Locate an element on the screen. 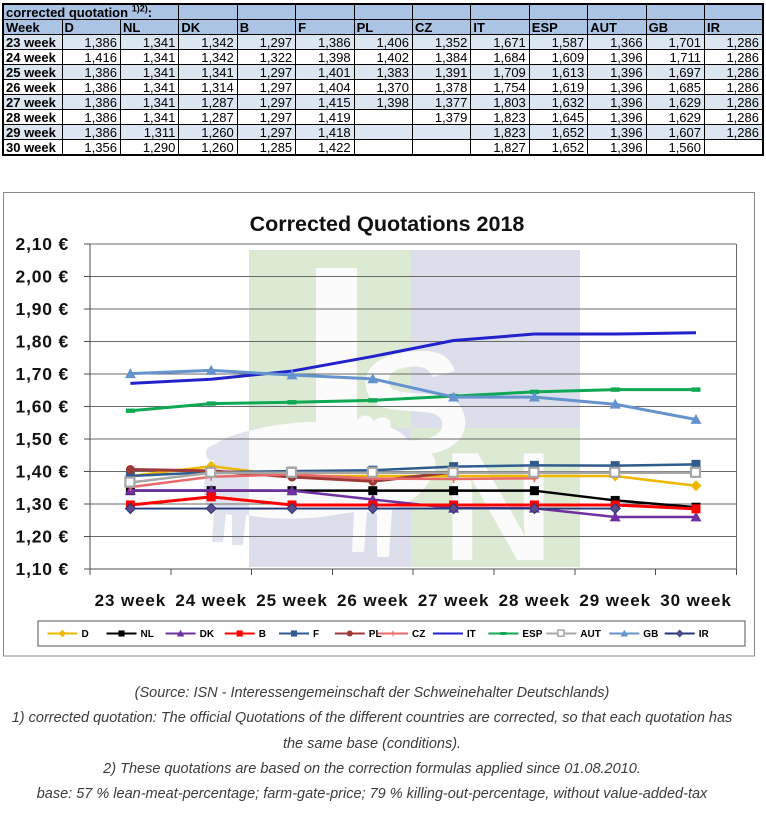  svg-text: 29 week is located at coordinates (615, 600).